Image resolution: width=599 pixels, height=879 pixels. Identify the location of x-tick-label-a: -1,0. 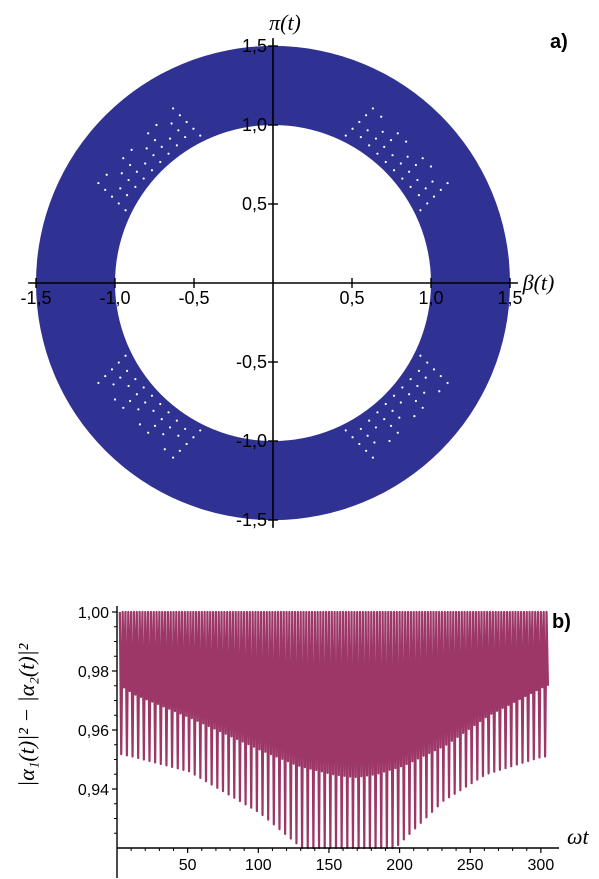
(114, 298).